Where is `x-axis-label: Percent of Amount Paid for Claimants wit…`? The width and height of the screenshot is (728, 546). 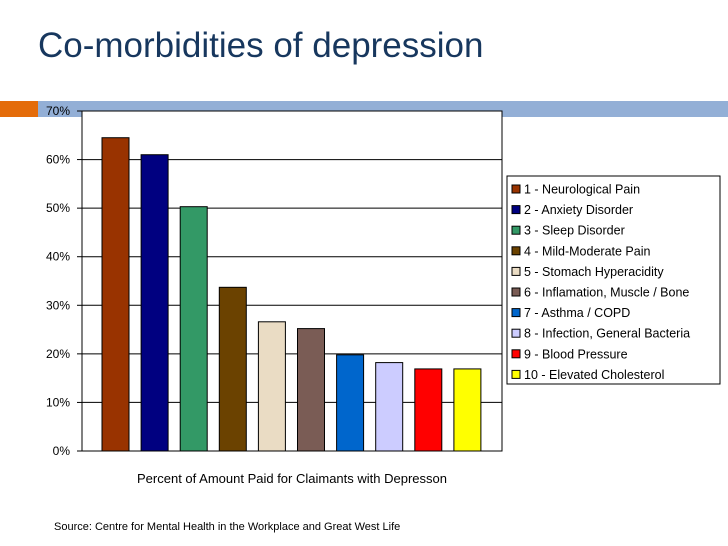 x-axis-label: Percent of Amount Paid for Claimants wit… is located at coordinates (292, 478).